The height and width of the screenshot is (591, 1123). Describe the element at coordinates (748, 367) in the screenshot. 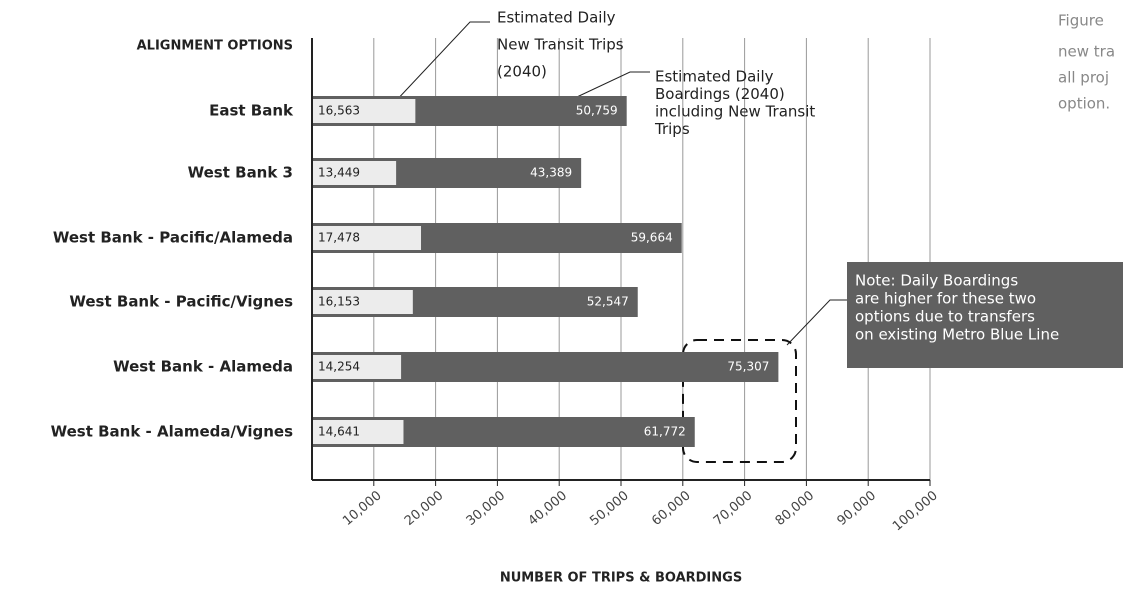

I see `value-label: 75,307` at that location.